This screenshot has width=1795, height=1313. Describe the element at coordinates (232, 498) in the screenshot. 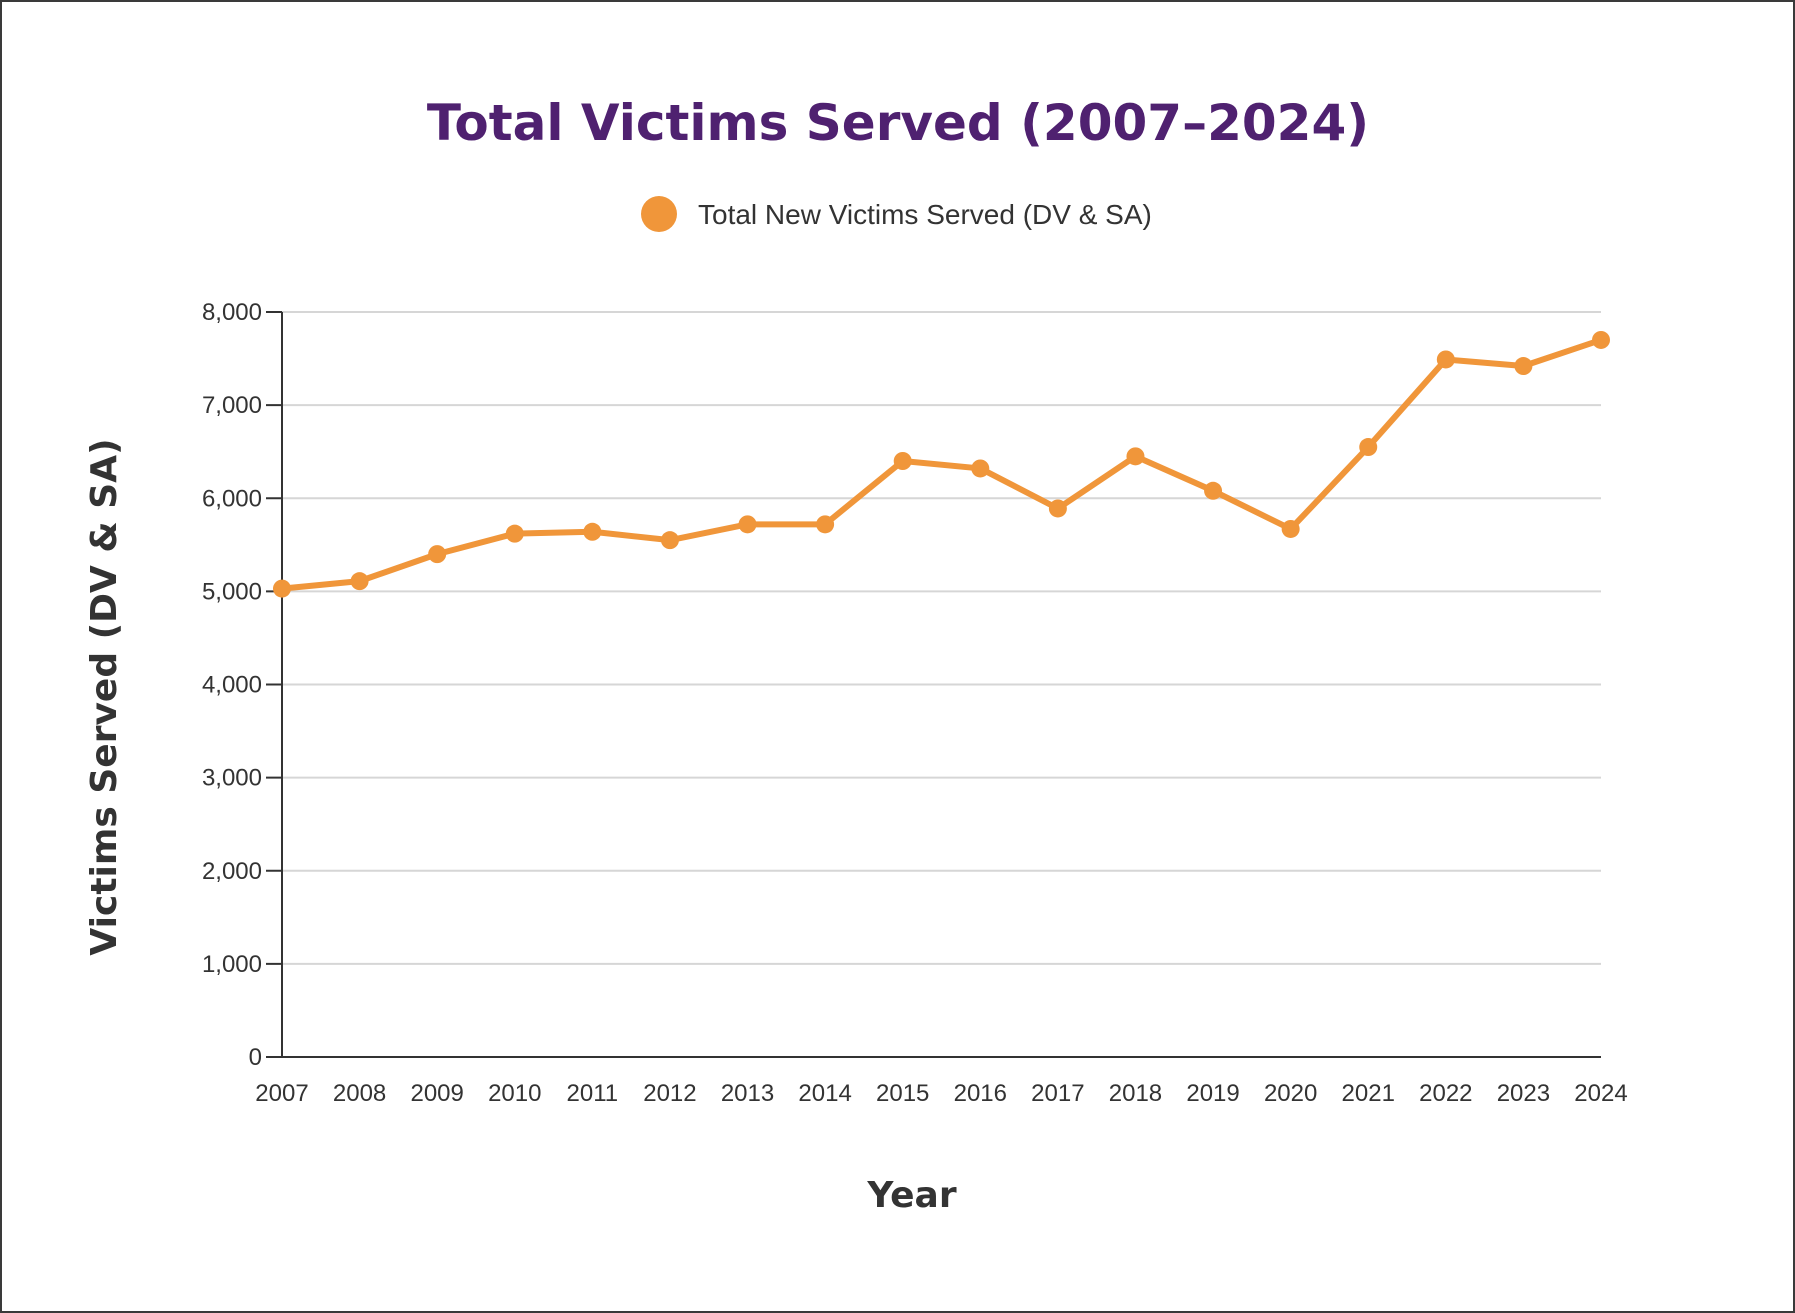

I see `y-tick-label: 6,000` at that location.